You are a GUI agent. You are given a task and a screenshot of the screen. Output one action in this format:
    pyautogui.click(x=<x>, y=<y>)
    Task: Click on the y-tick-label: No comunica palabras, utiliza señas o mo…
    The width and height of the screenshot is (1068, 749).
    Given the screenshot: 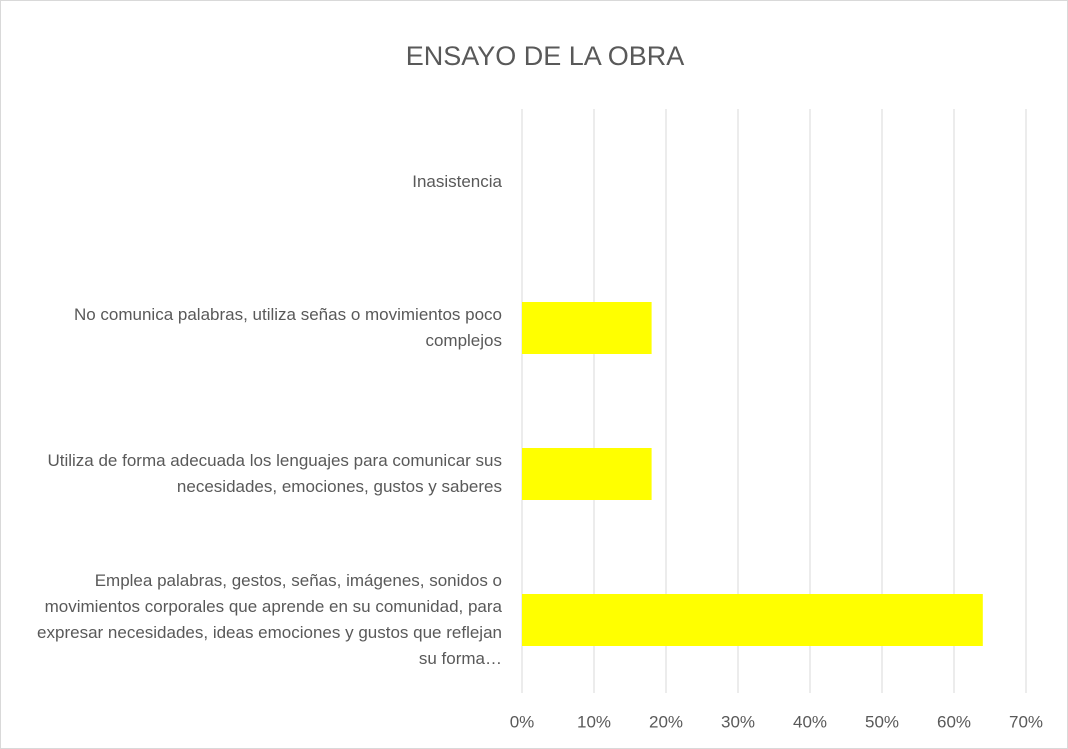 What is the action you would take?
    pyautogui.click(x=287, y=327)
    